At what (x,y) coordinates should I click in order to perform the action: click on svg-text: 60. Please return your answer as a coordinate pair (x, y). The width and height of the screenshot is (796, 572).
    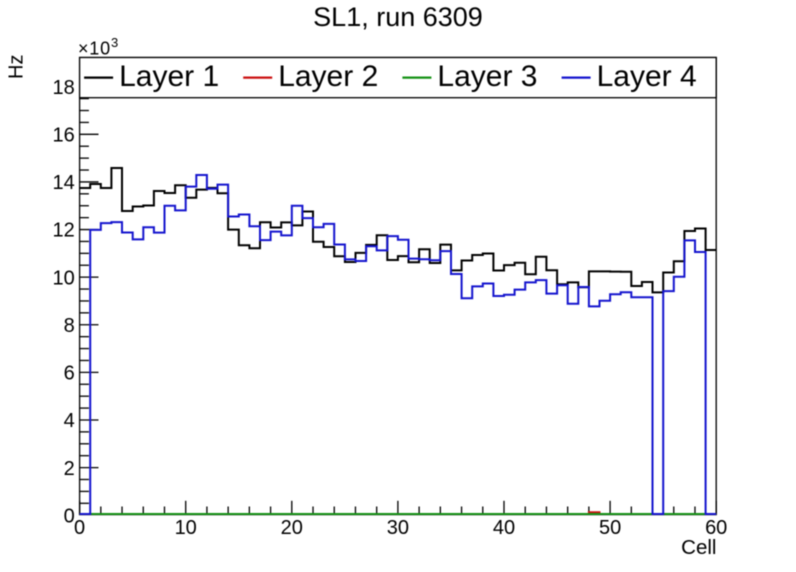
    Looking at the image, I should click on (716, 528).